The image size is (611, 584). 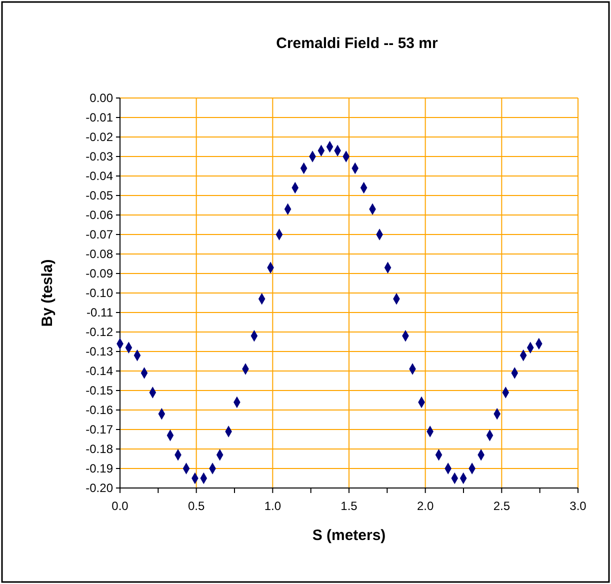 What do you see at coordinates (120, 506) in the screenshot?
I see `x-tick-label: 0.0` at bounding box center [120, 506].